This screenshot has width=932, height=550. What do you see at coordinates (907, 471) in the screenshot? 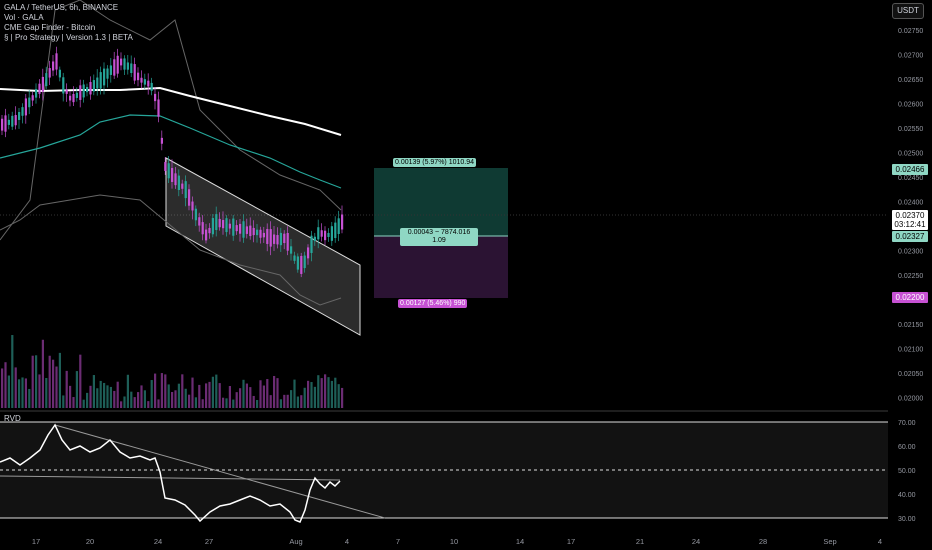
I see `rvd-axis: 70.00 60.00 50.00 40.00 30.00` at bounding box center [907, 471].